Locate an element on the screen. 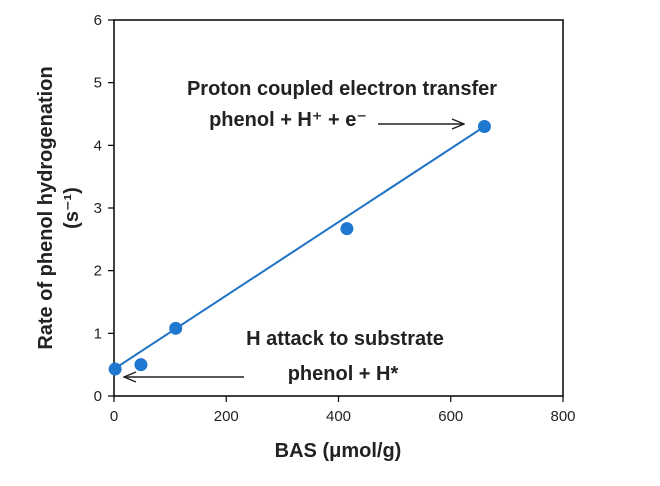 Image resolution: width=660 pixels, height=486 pixels. x-tick-label: 200 is located at coordinates (226, 416).